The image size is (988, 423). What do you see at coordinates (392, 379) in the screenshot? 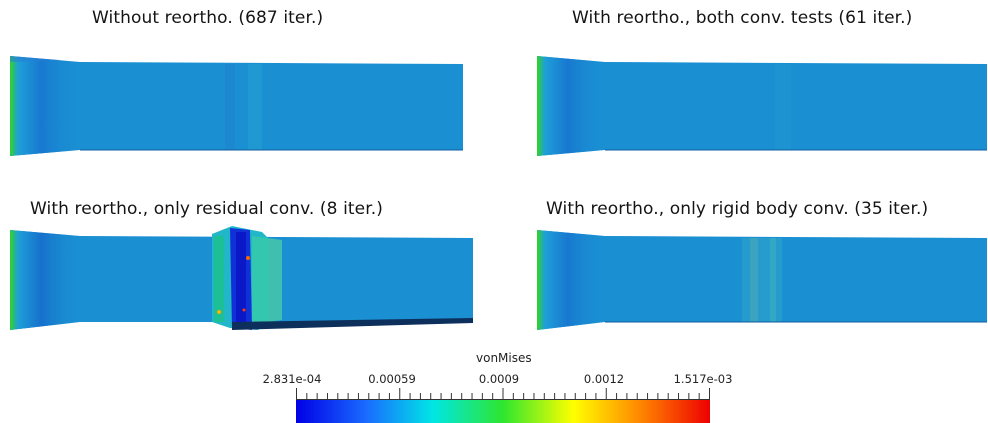
I see `colorbar-tick-2: 0.00059` at bounding box center [392, 379].